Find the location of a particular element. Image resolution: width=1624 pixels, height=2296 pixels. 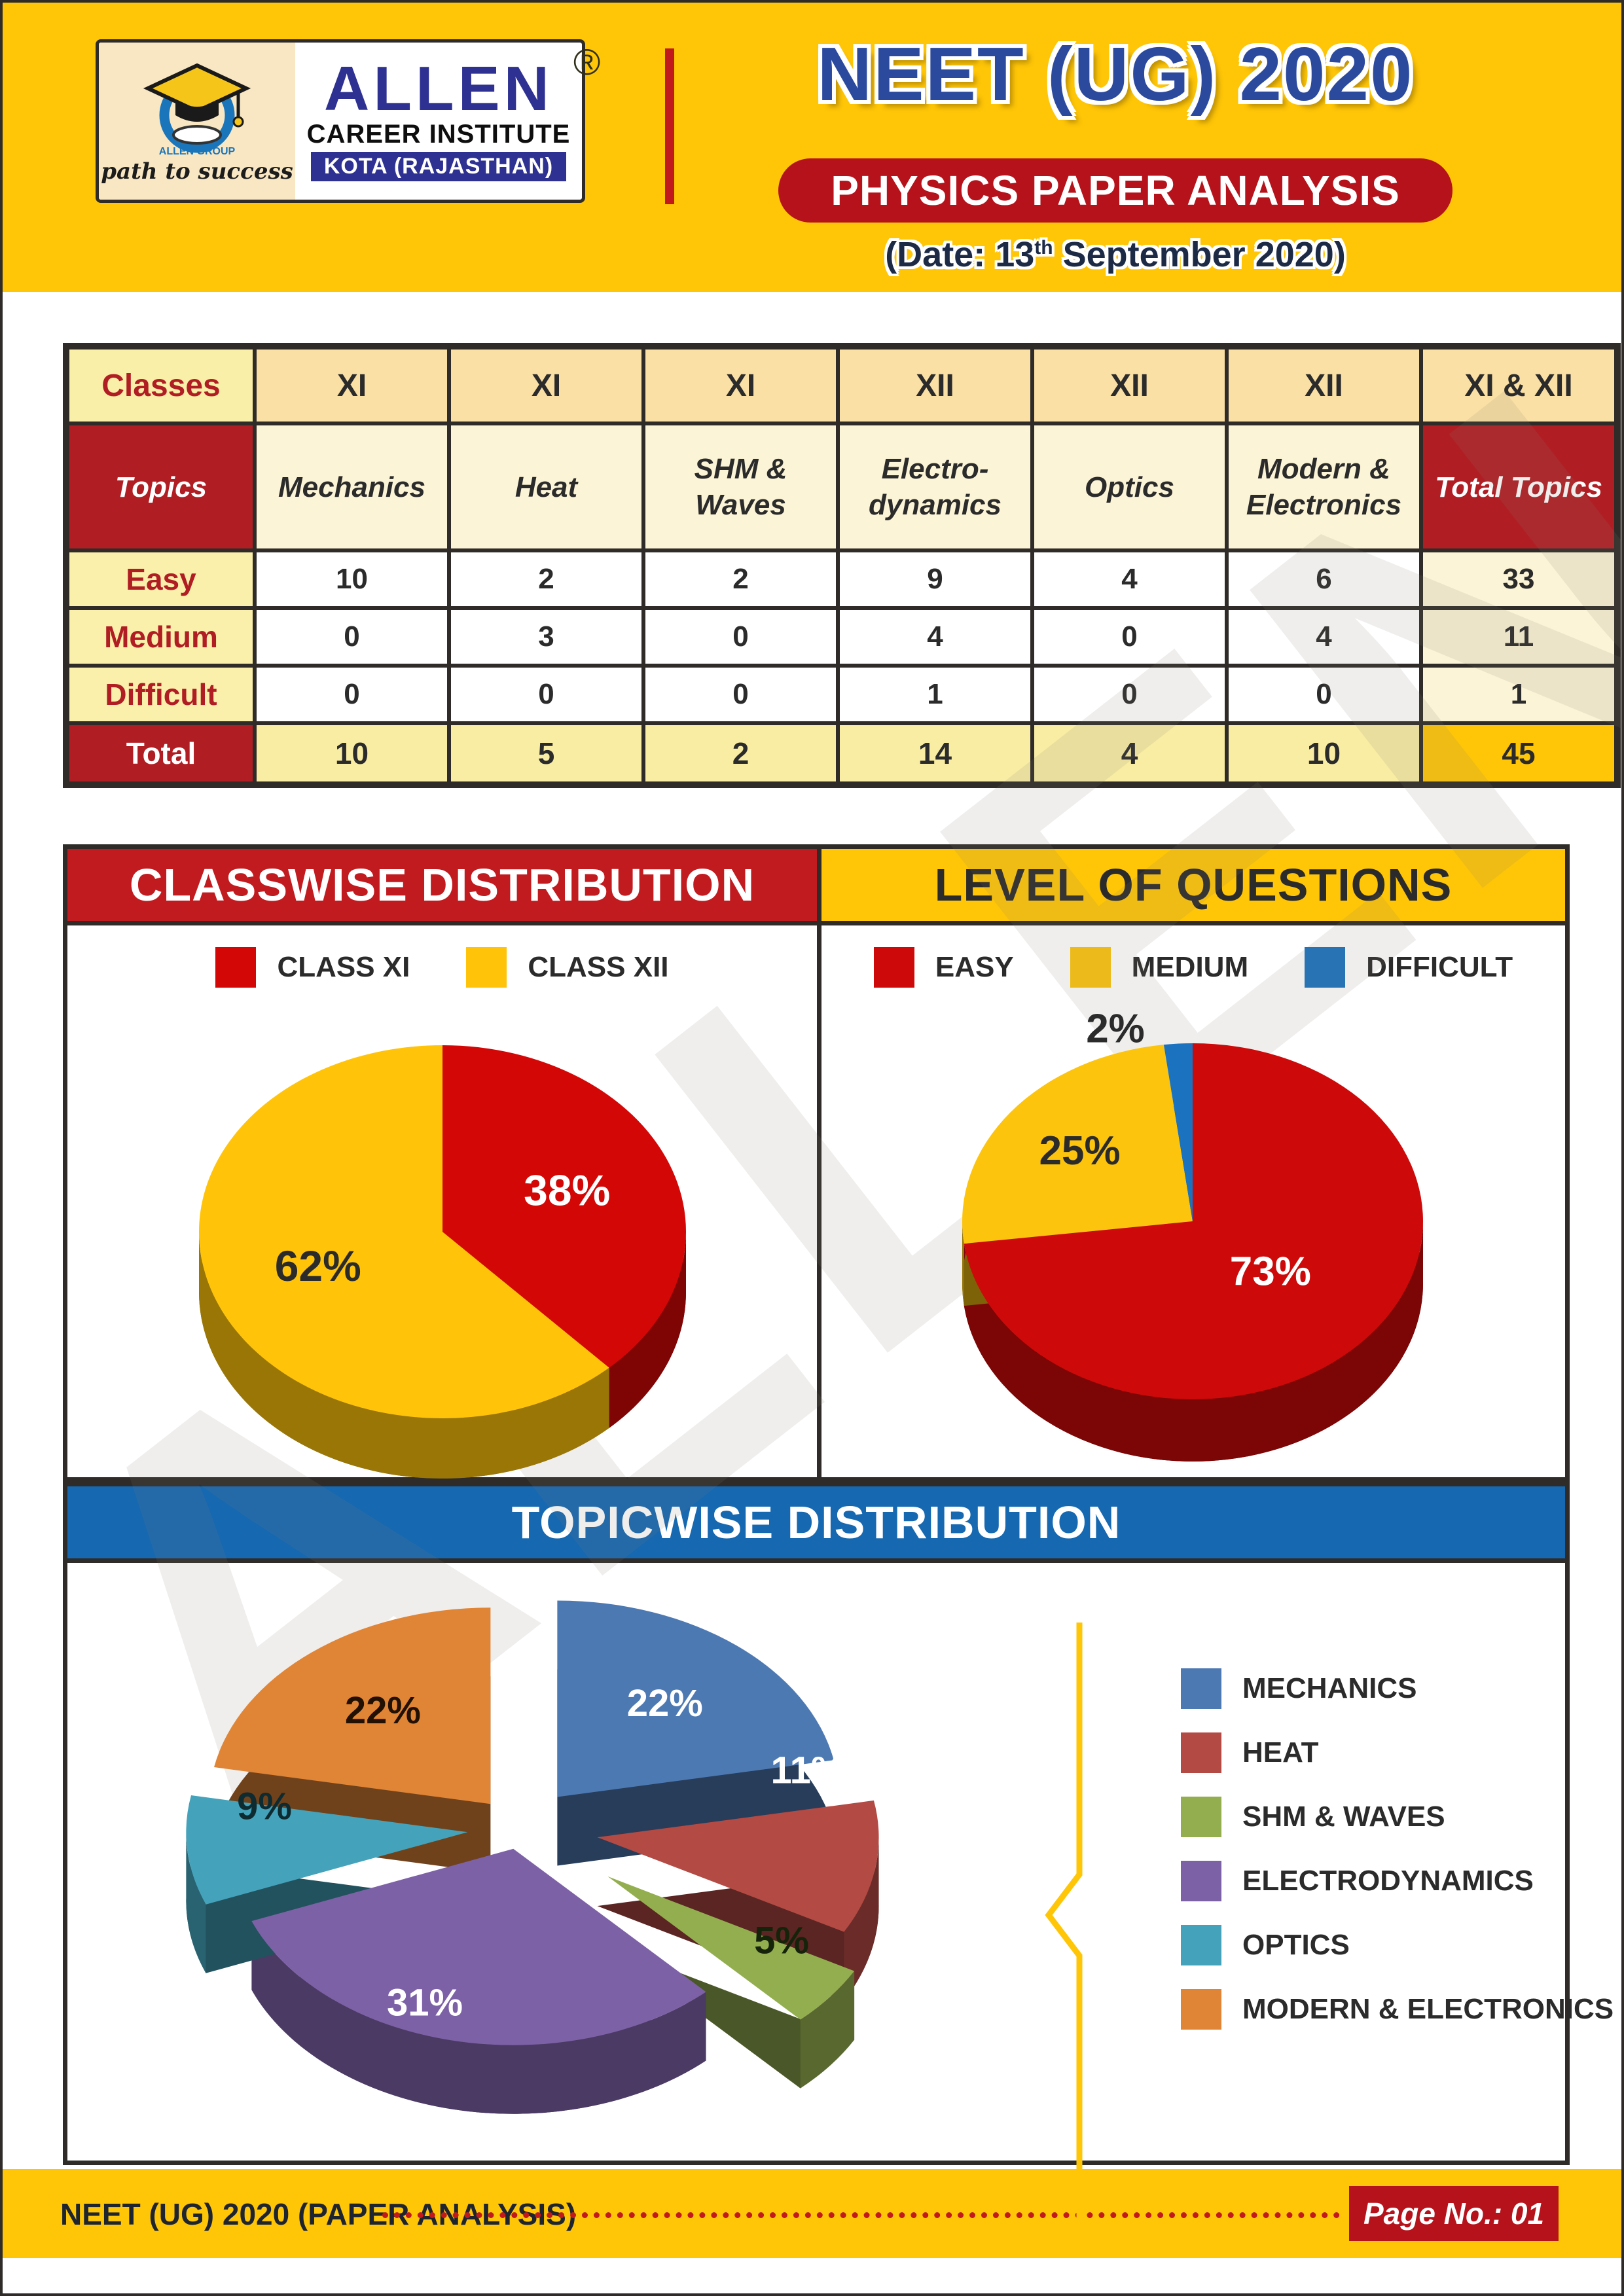

logo-group-text: ALLEN GROUP is located at coordinates (197, 151).